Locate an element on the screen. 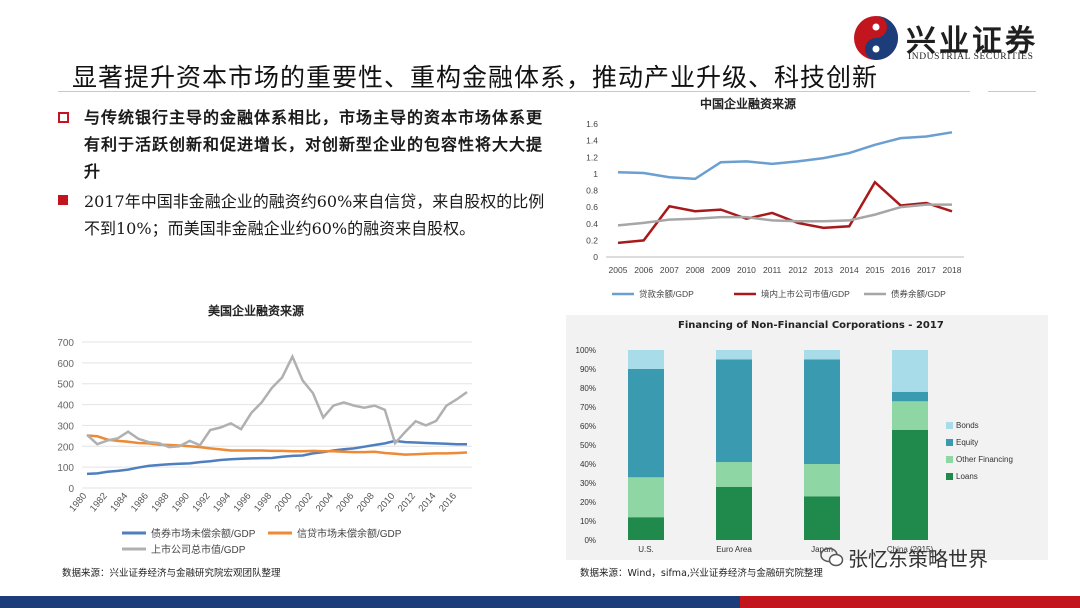  company-logo: 兴业证券 INDUSTRIAL SECURITIES is located at coordinates (959, 40).